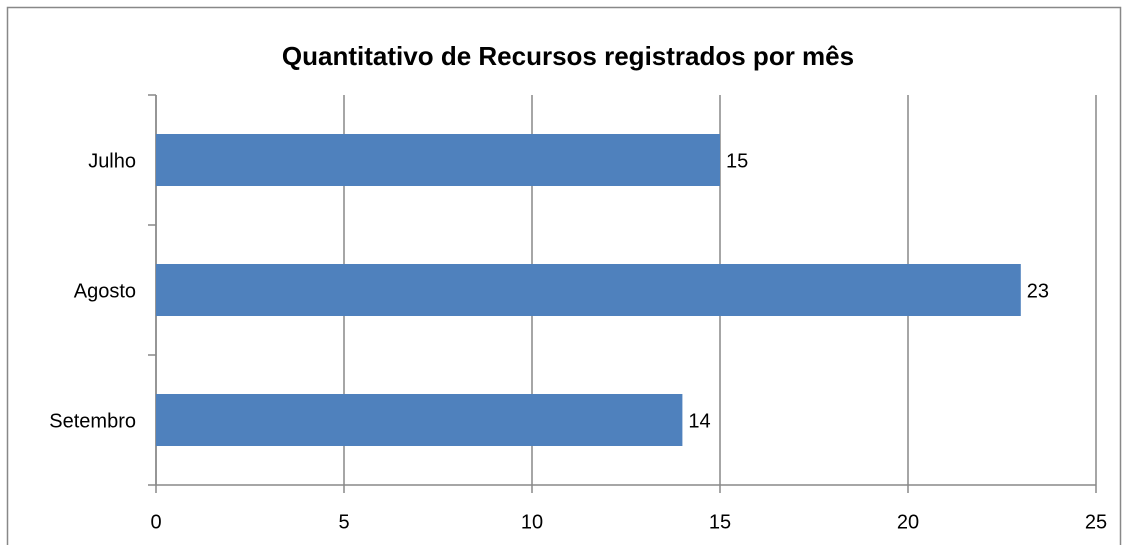 The image size is (1128, 545). Describe the element at coordinates (737, 161) in the screenshot. I see `value-label: 15` at that location.